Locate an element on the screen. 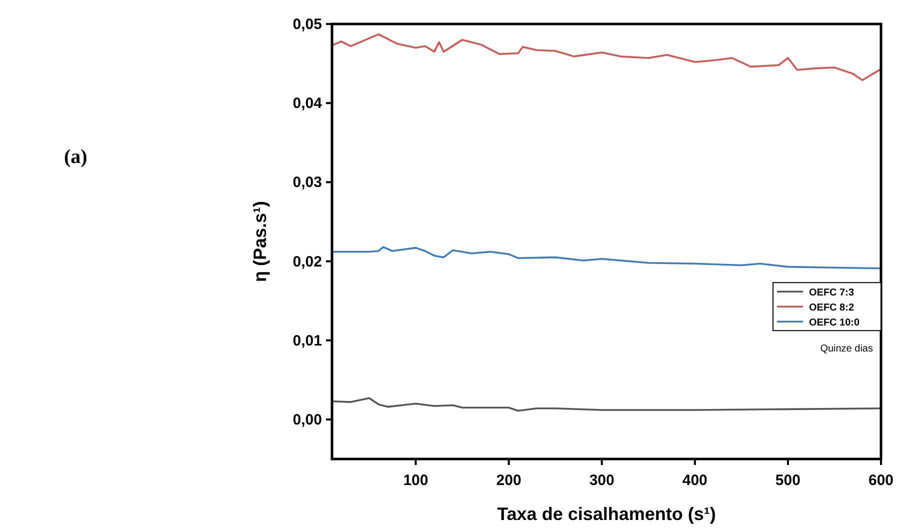 The width and height of the screenshot is (897, 528). legend-label: OEFC 10:0 is located at coordinates (834, 323).